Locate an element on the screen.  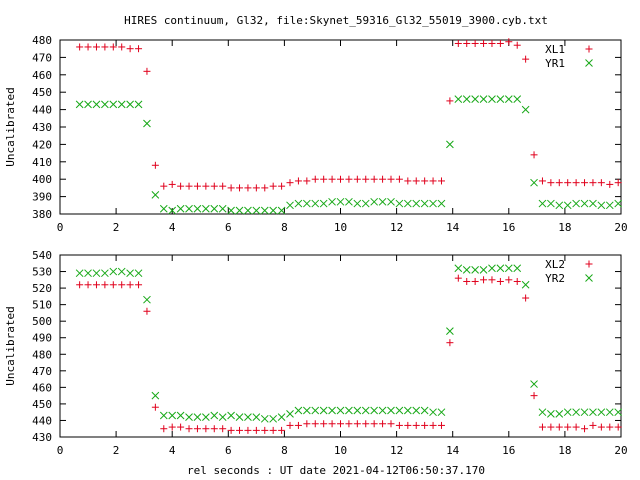
y-tick-label: 500 is located at coordinates (42, 321).